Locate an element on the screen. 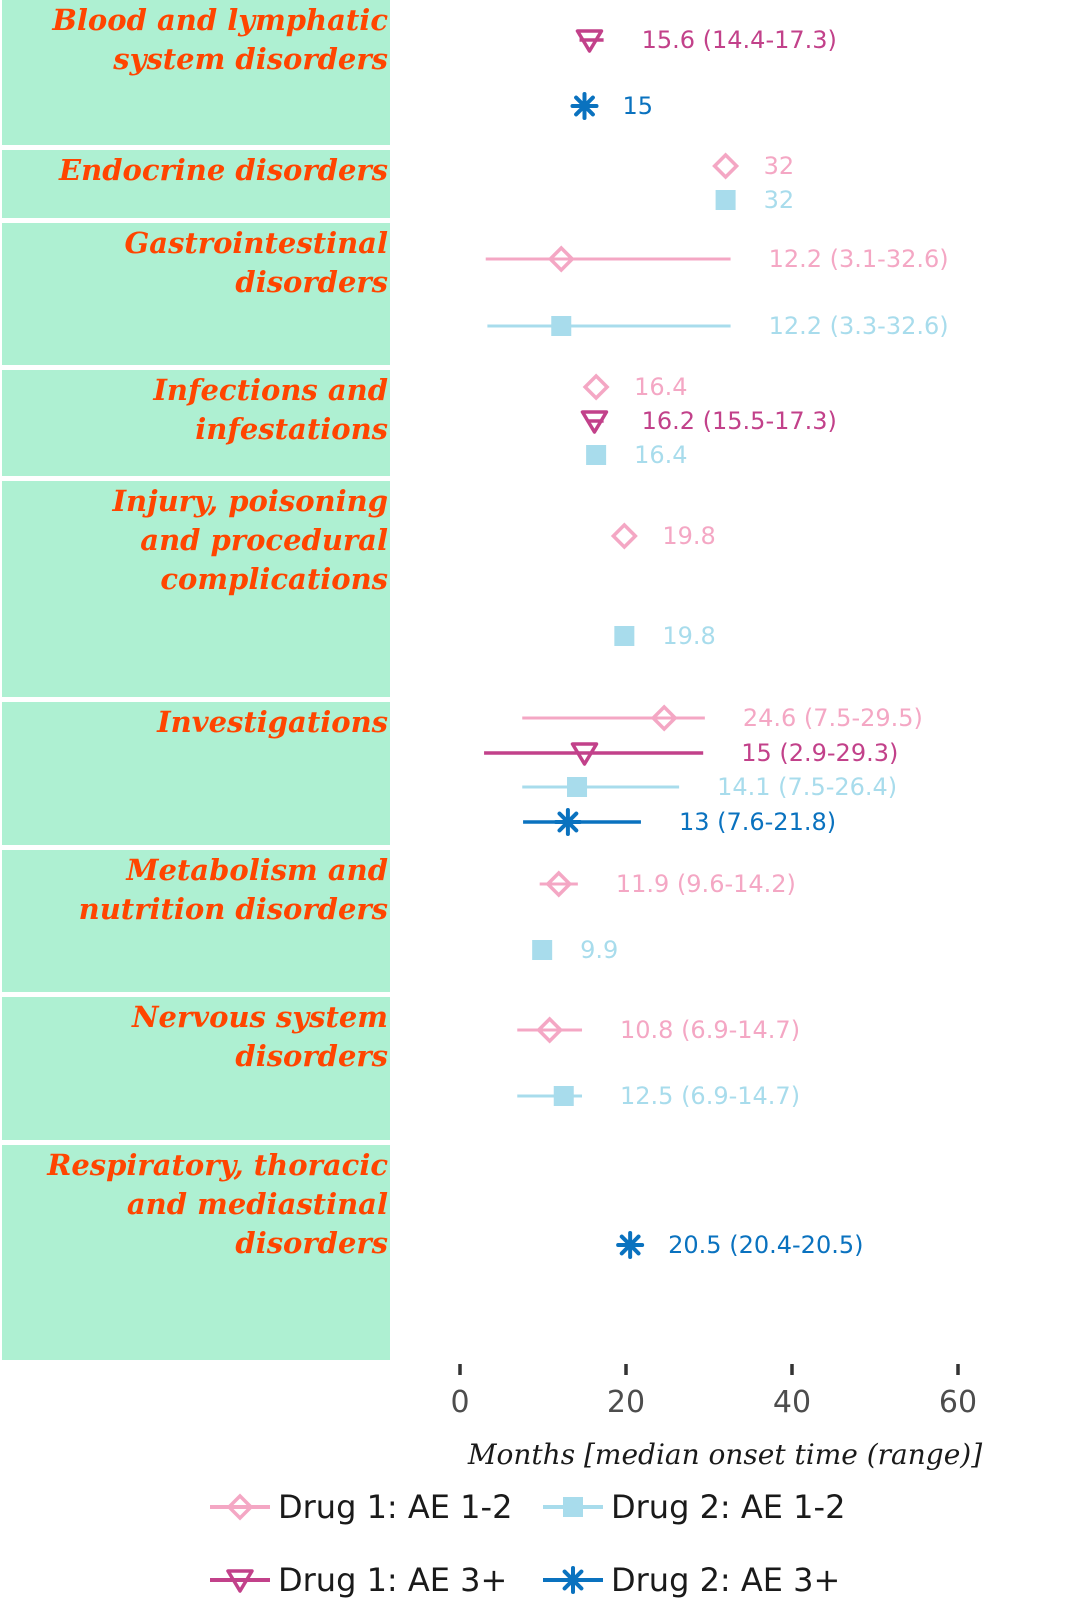 Image resolution: width=1080 pixels, height=1620 pixels. value-label: 10.8 (6.9-14.7) is located at coordinates (710, 1030).